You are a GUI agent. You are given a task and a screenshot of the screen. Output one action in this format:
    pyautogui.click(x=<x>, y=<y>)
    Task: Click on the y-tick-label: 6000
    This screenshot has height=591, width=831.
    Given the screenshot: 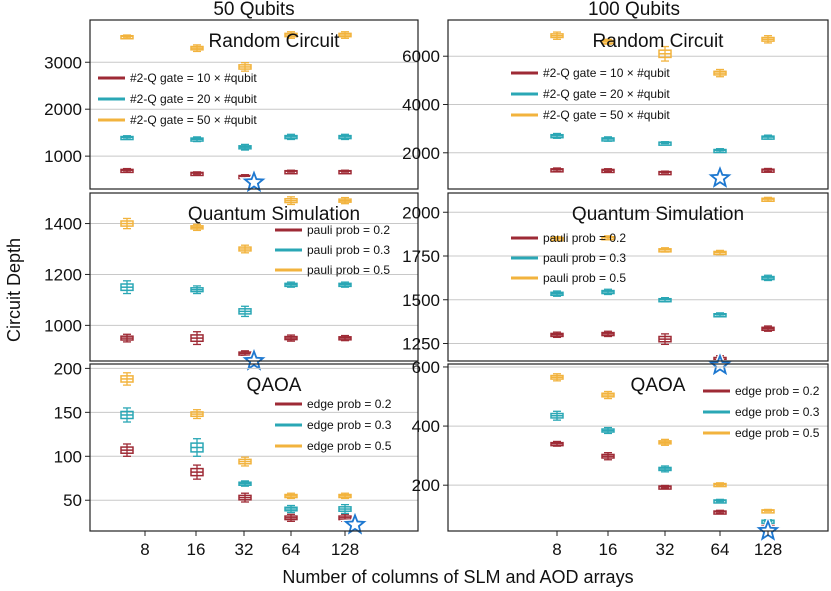 What is the action you would take?
    pyautogui.click(x=421, y=56)
    